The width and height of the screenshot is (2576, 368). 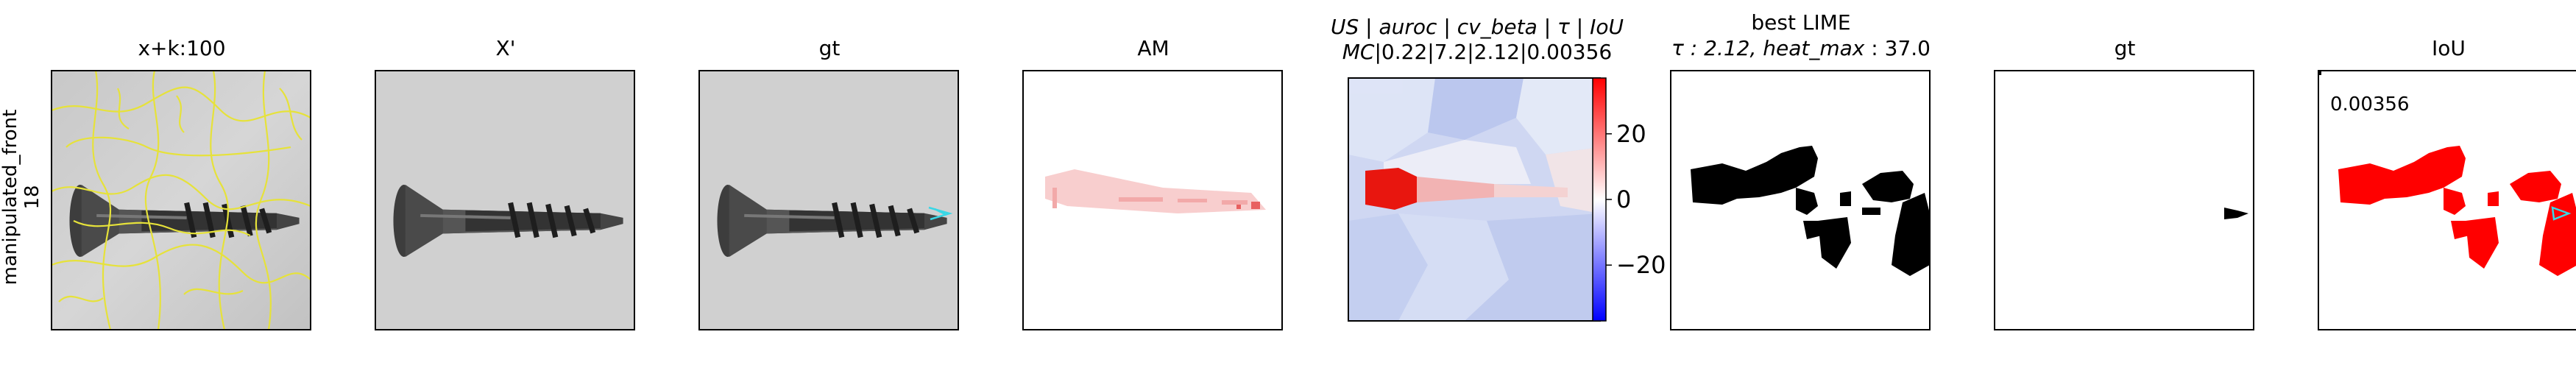 I want to click on title-sep-4: |, so click(x=1580, y=27).